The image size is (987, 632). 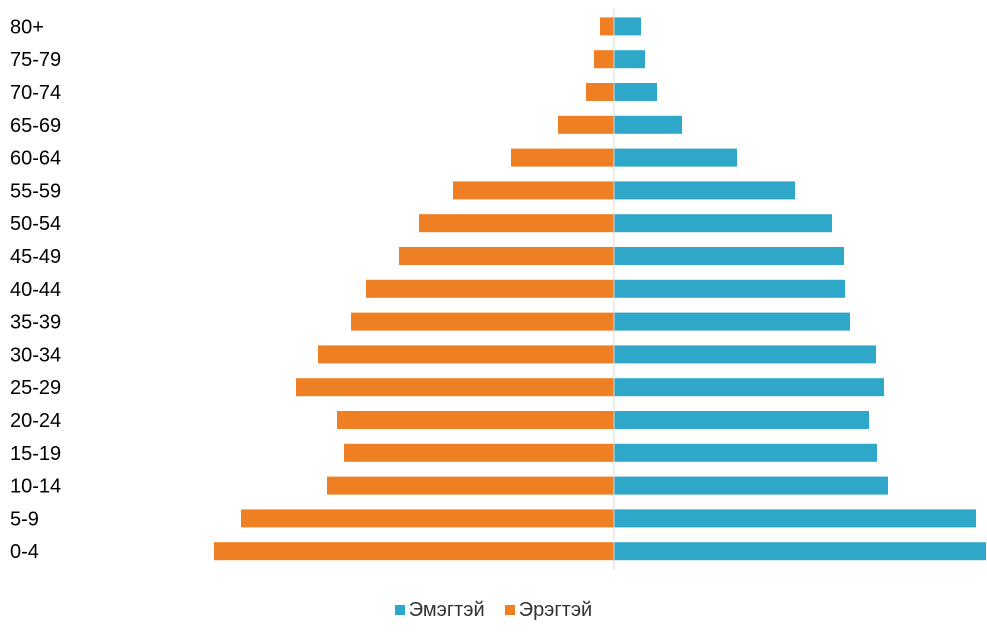 What do you see at coordinates (35, 126) in the screenshot?
I see `category-label: 65-69` at bounding box center [35, 126].